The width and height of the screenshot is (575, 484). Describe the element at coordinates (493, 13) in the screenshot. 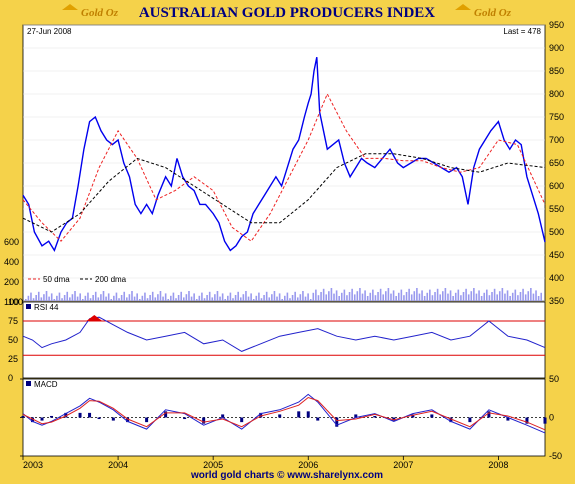

I see `logo-right-text: Gold Oz` at that location.